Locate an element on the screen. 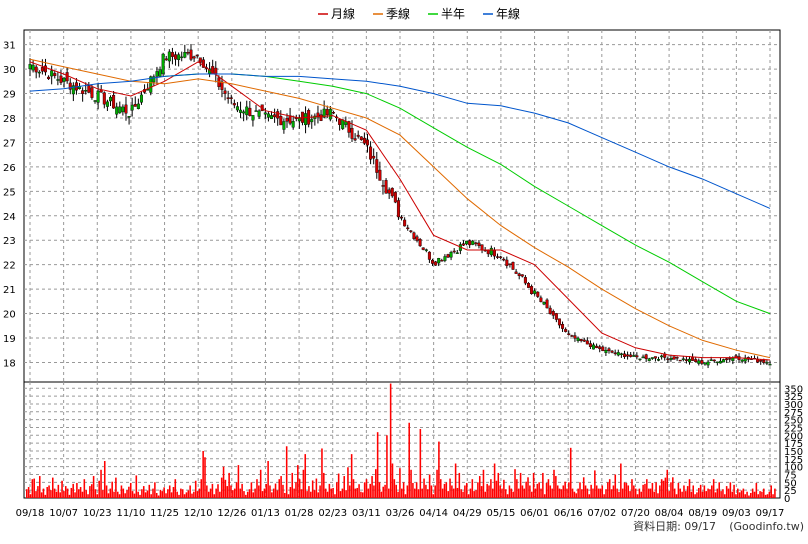 This screenshot has width=808, height=544. x-tick-label-22: 09/17 is located at coordinates (770, 513).